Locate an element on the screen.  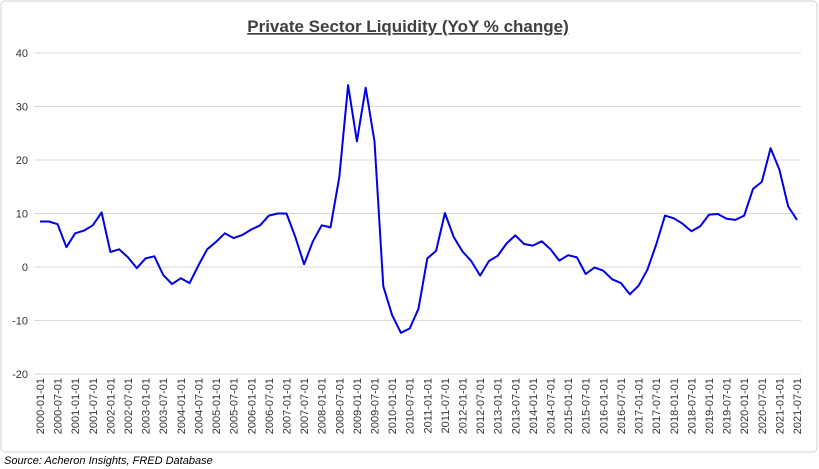
x-tick-label: 2017-01-01 is located at coordinates (640, 406).